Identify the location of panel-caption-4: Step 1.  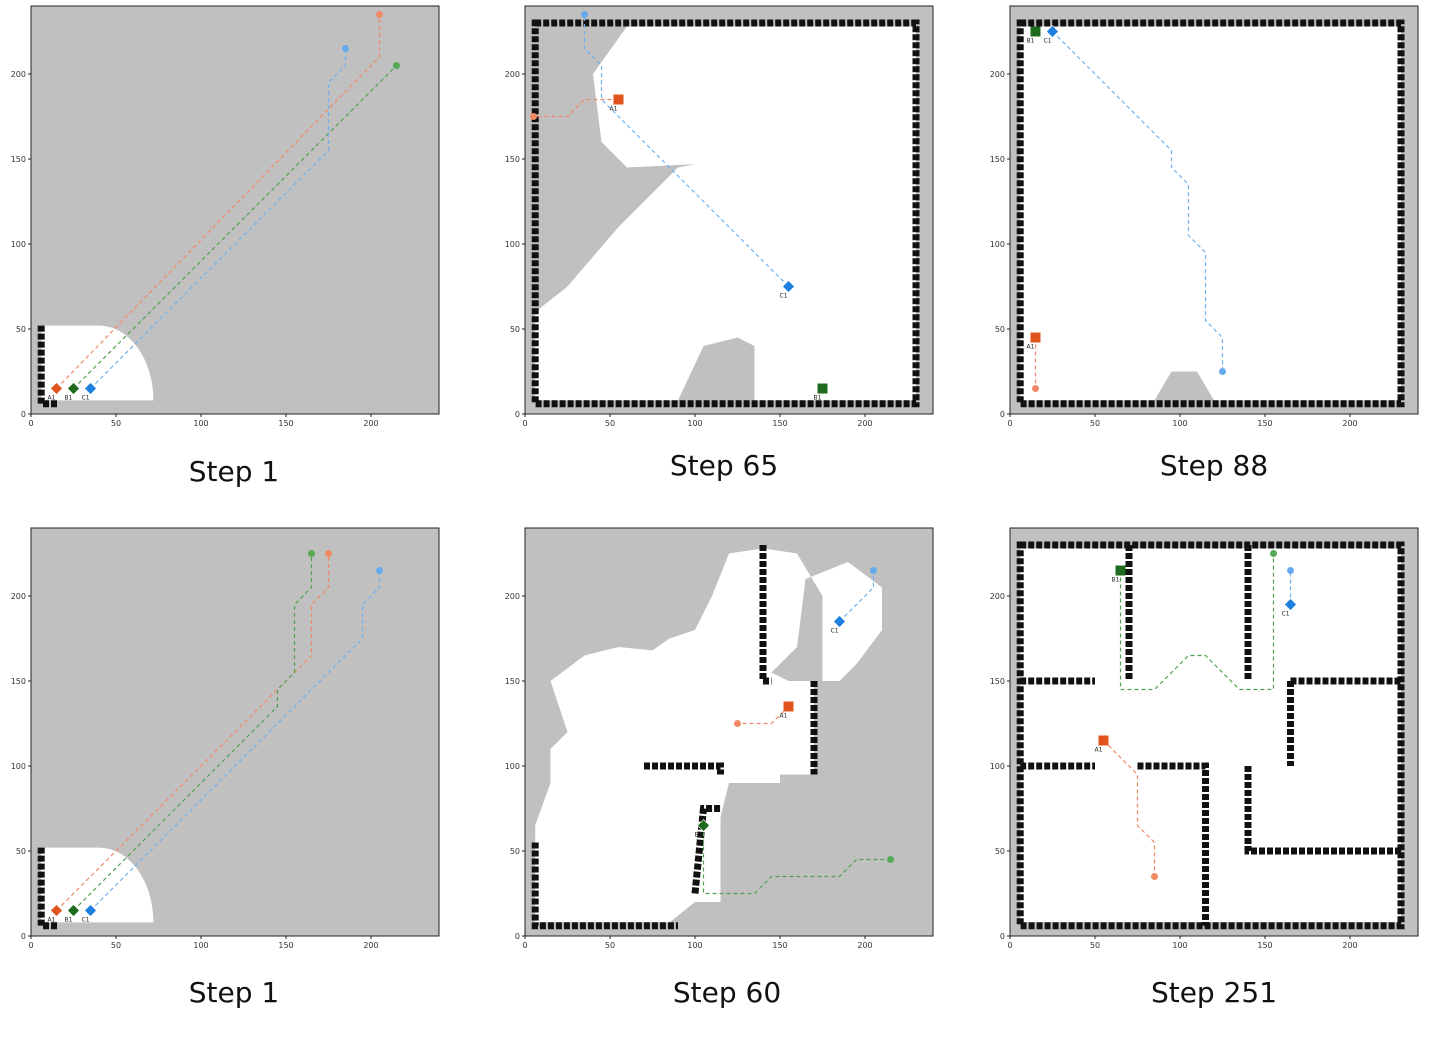
(234, 992).